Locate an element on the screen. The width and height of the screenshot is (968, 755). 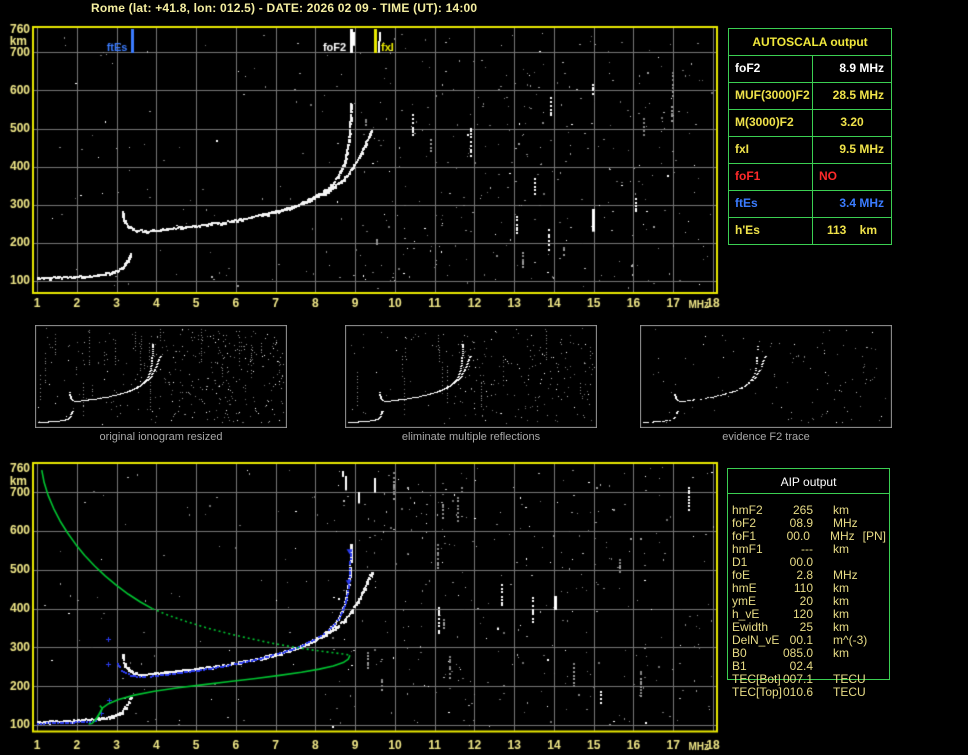
param-value: 113 km is located at coordinates (852, 230).